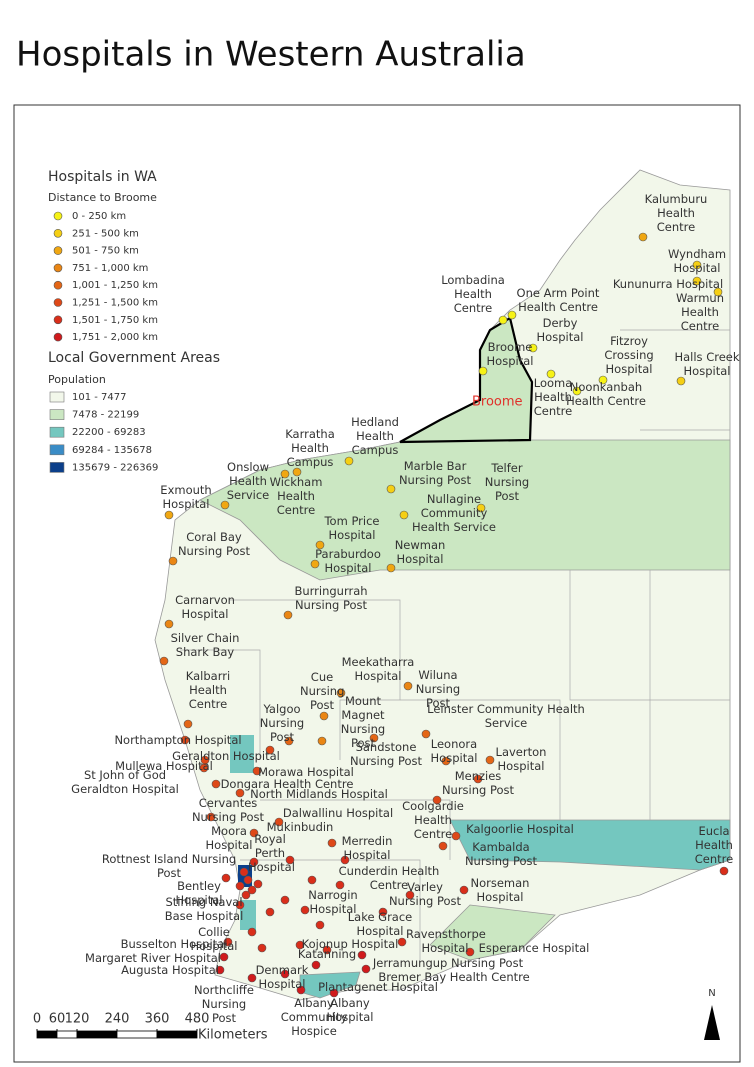  What do you see at coordinates (271, 55) in the screenshot?
I see `page-title: Hospitals in Western Australia` at bounding box center [271, 55].